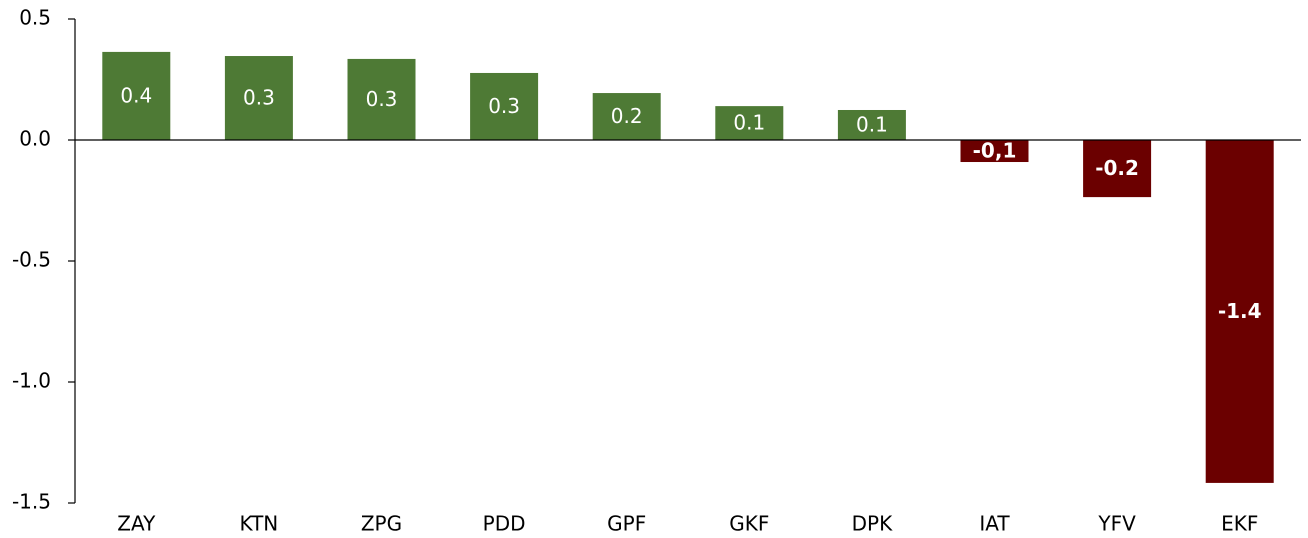  I want to click on y-tick-label: -1.0, so click(31, 381).